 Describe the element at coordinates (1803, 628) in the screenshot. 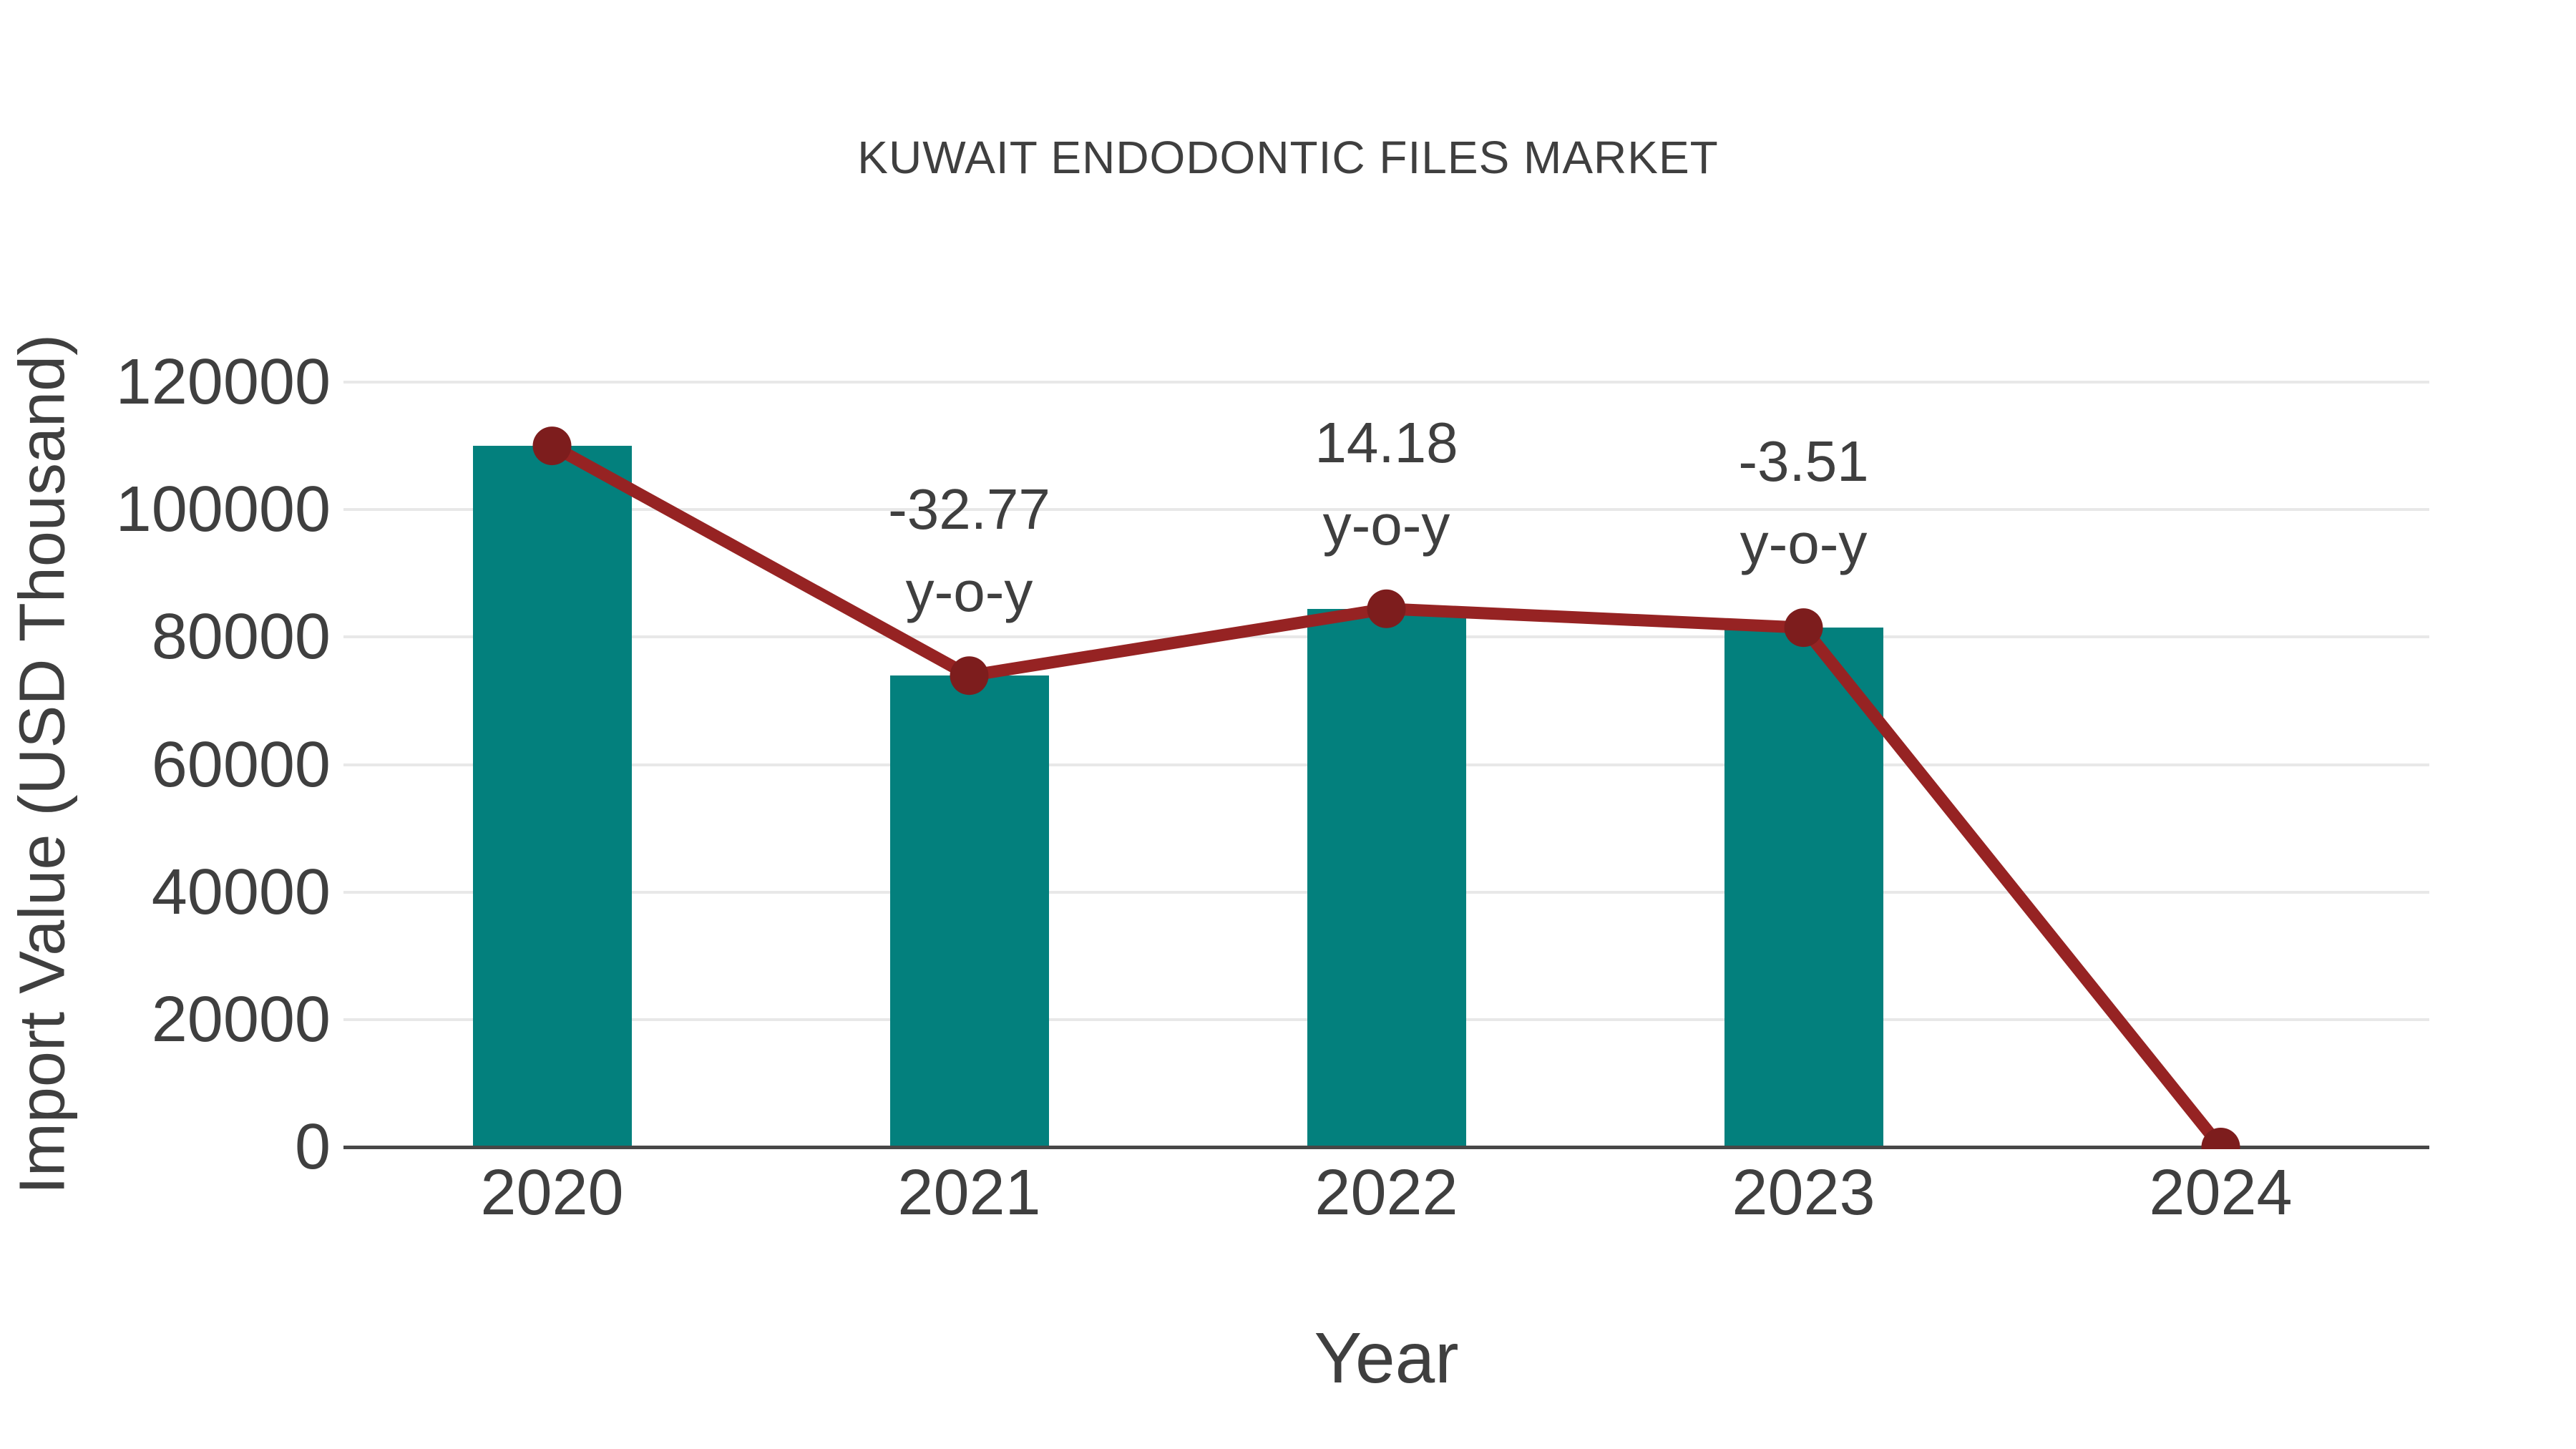

I see `data-point-marker-2023` at that location.